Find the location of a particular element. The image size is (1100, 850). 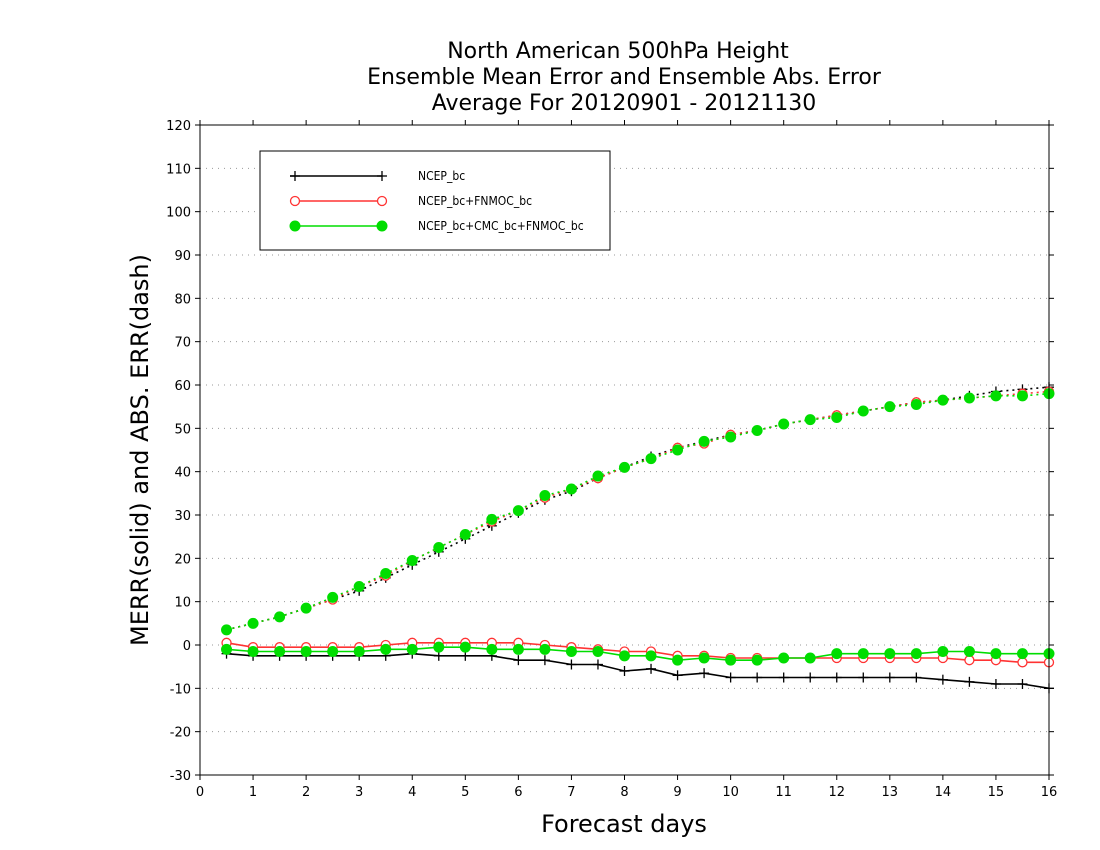

x-tick-label: 3 is located at coordinates (359, 792).